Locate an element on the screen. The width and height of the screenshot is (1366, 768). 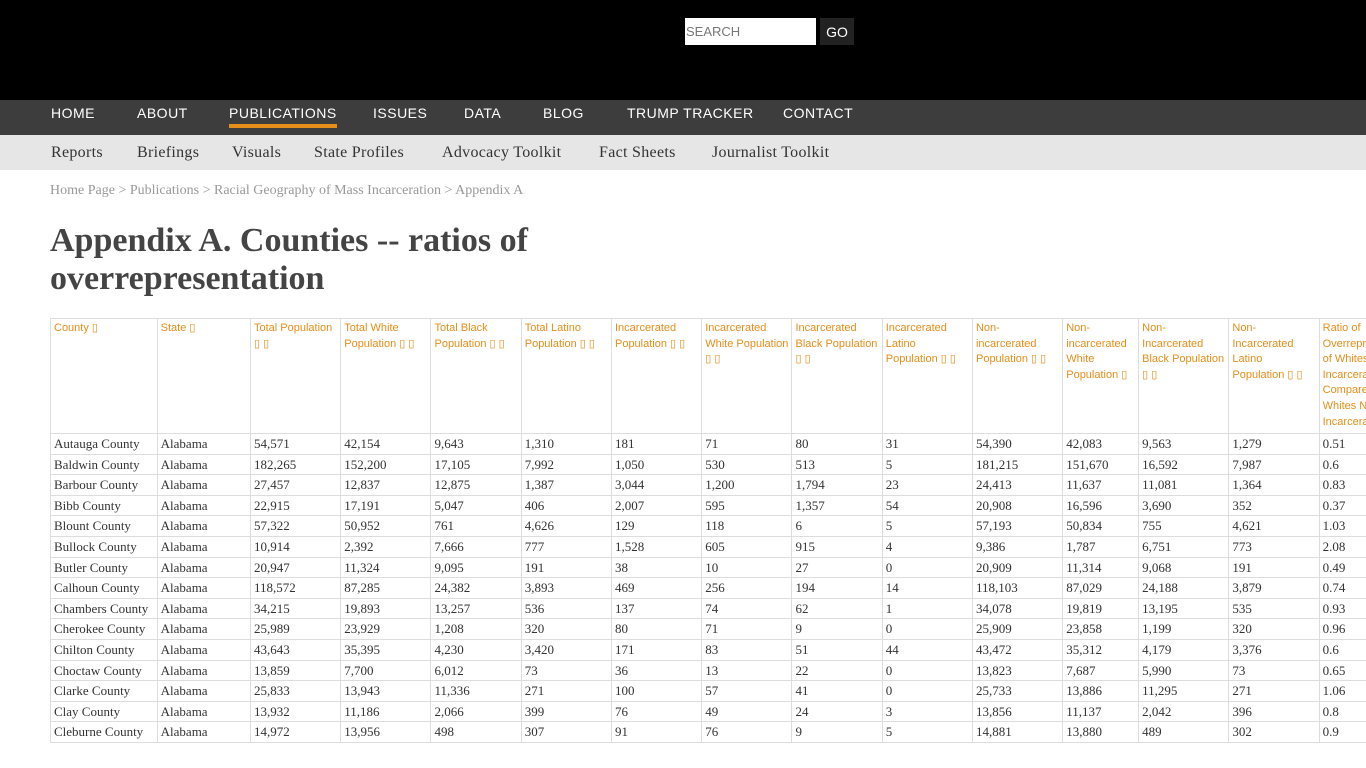
search-go-button: GO is located at coordinates (837, 31).